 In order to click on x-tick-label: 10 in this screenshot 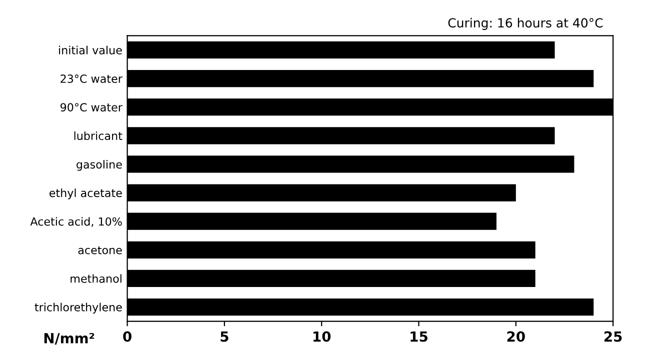, I will do `click(322, 336)`.